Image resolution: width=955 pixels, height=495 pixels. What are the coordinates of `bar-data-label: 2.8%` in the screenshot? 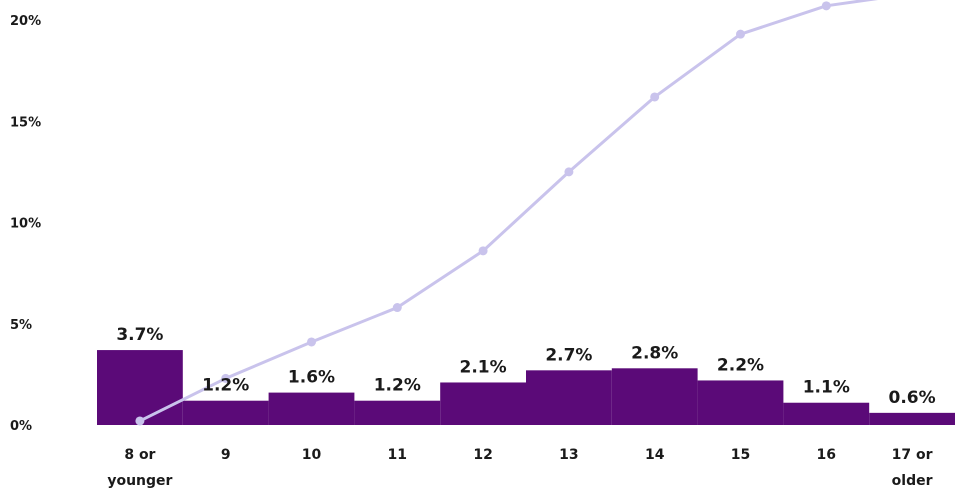 It's located at (654, 353).